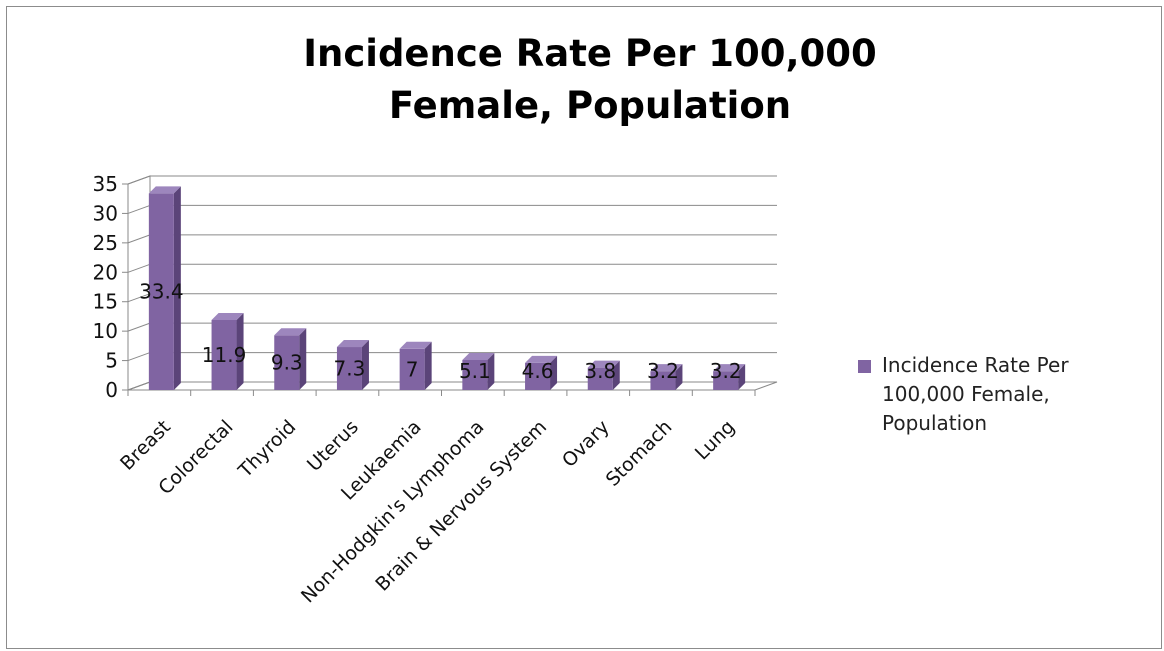 The height and width of the screenshot is (651, 1164). I want to click on y-tick-label: 10, so click(105, 331).